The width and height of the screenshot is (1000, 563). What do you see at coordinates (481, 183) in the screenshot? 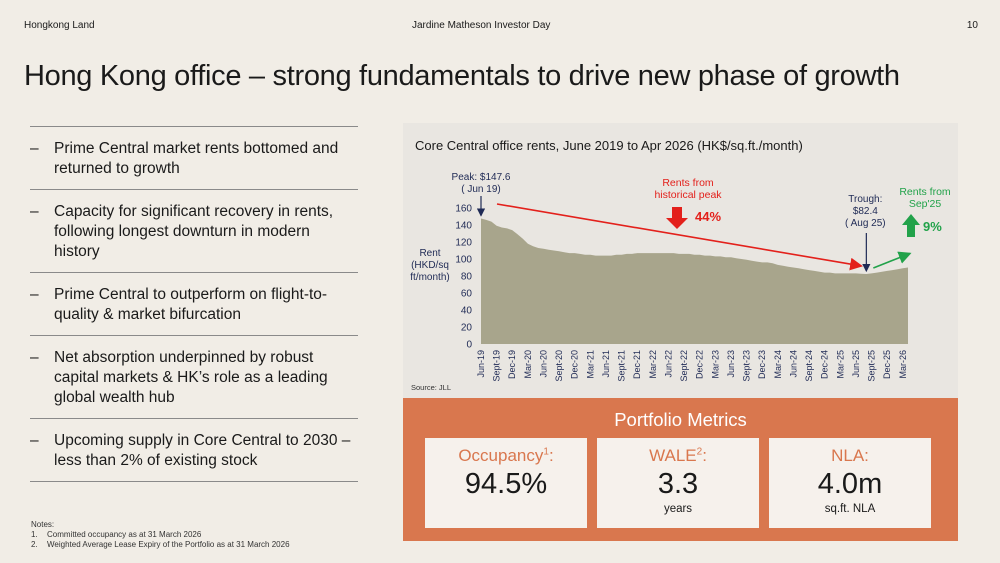
I see `peak-annotation: Peak: $147.6 ( Jun 19)` at bounding box center [481, 183].